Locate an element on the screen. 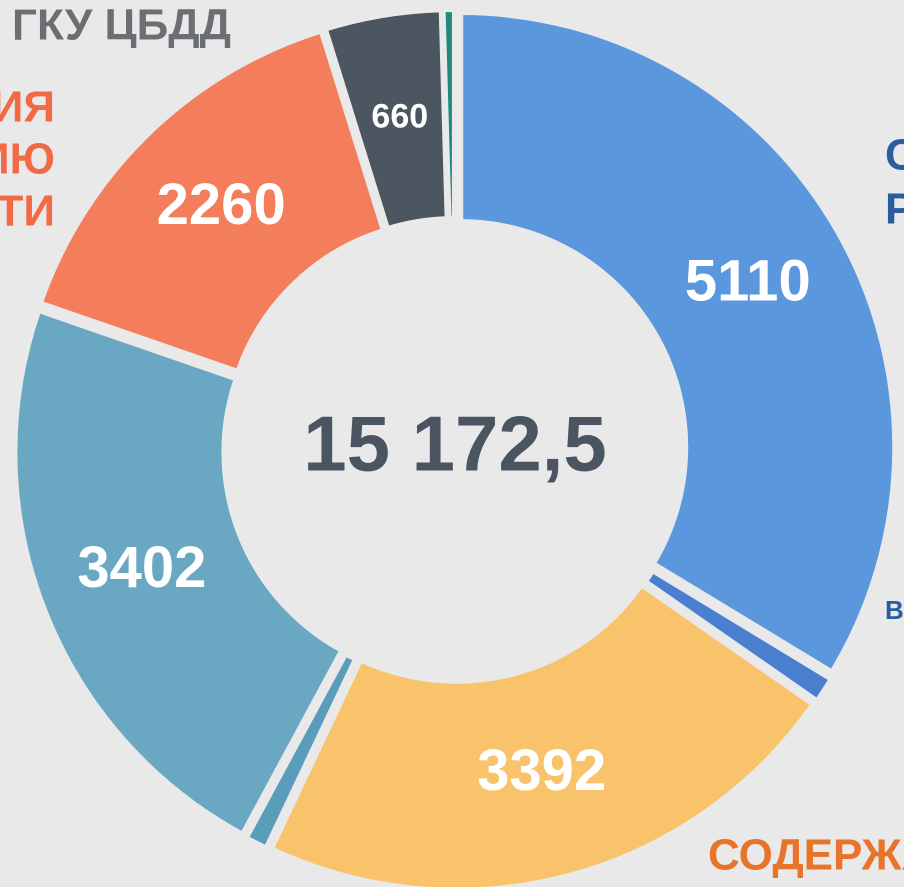  annotation: ИЯ is located at coordinates (27, 107).